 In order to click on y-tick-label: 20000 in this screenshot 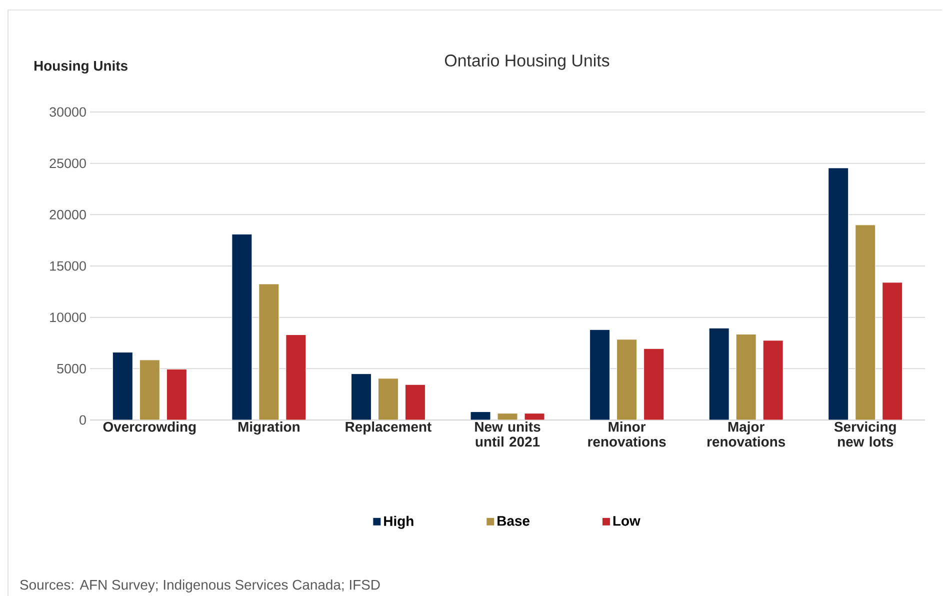, I will do `click(68, 215)`.